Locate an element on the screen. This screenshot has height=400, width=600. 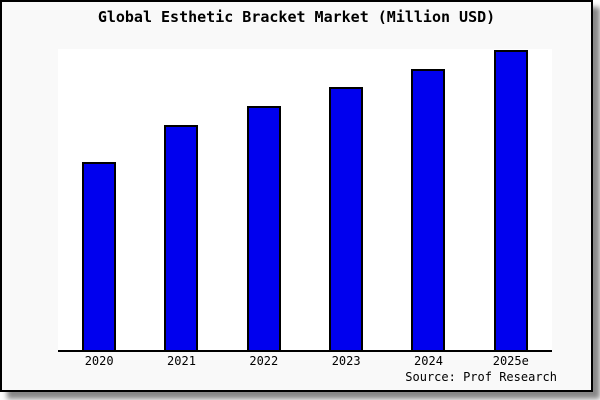
bar-slot-2021 is located at coordinates (181, 199).